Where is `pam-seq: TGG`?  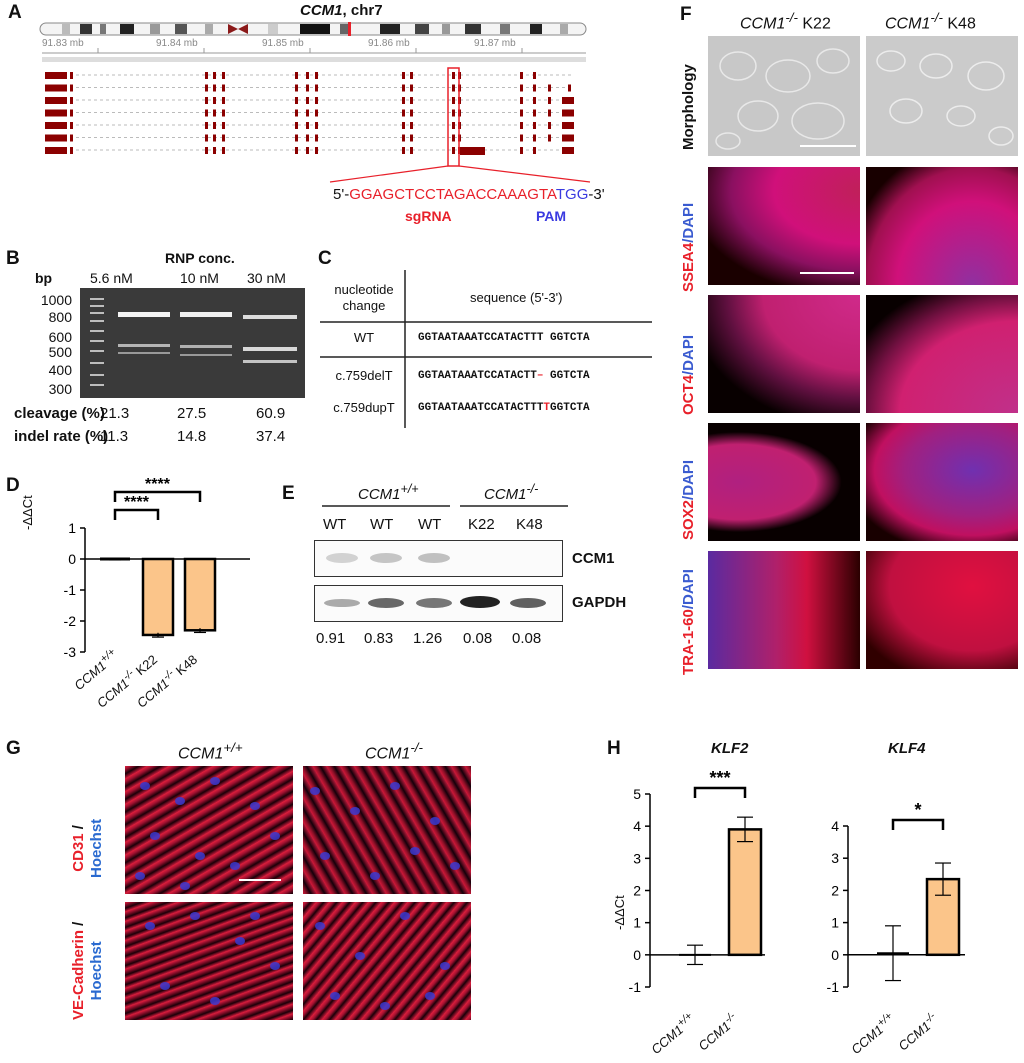
pam-seq: TGG is located at coordinates (572, 194).